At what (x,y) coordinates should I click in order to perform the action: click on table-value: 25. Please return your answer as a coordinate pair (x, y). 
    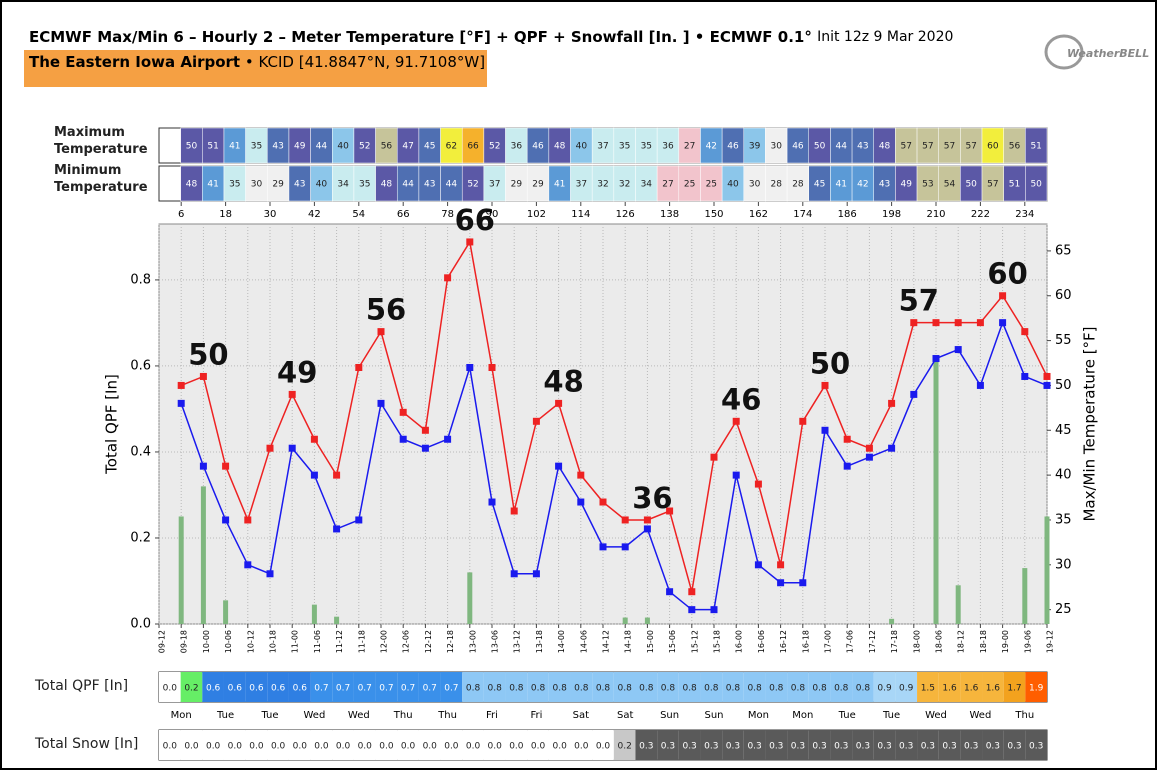
    Looking at the image, I should click on (689, 185).